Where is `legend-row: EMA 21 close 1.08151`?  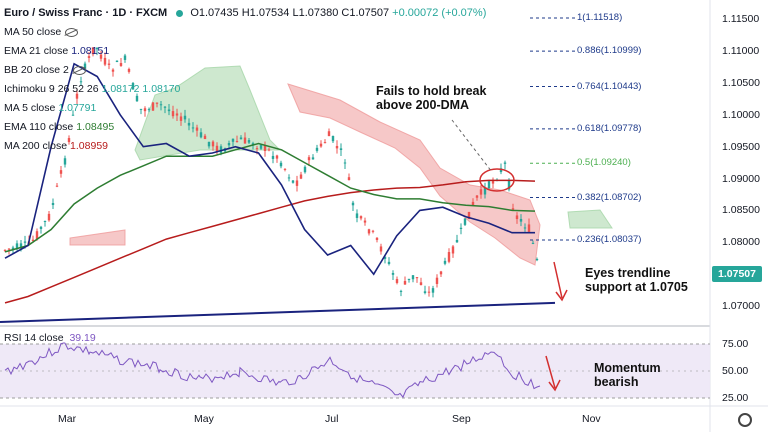 legend-row: EMA 21 close 1.08151 is located at coordinates (245, 51).